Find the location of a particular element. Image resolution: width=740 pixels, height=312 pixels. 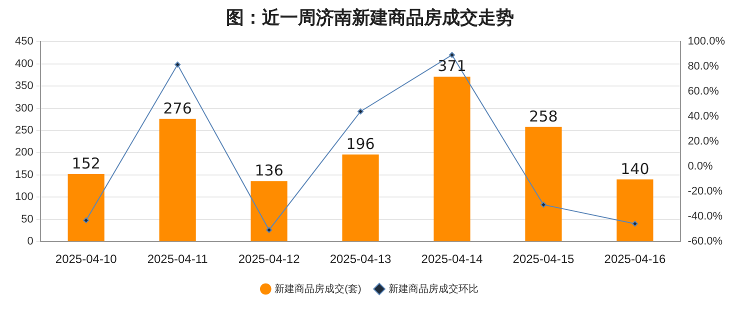

legend-label: 新建商品房成交(套) is located at coordinates (318, 288).